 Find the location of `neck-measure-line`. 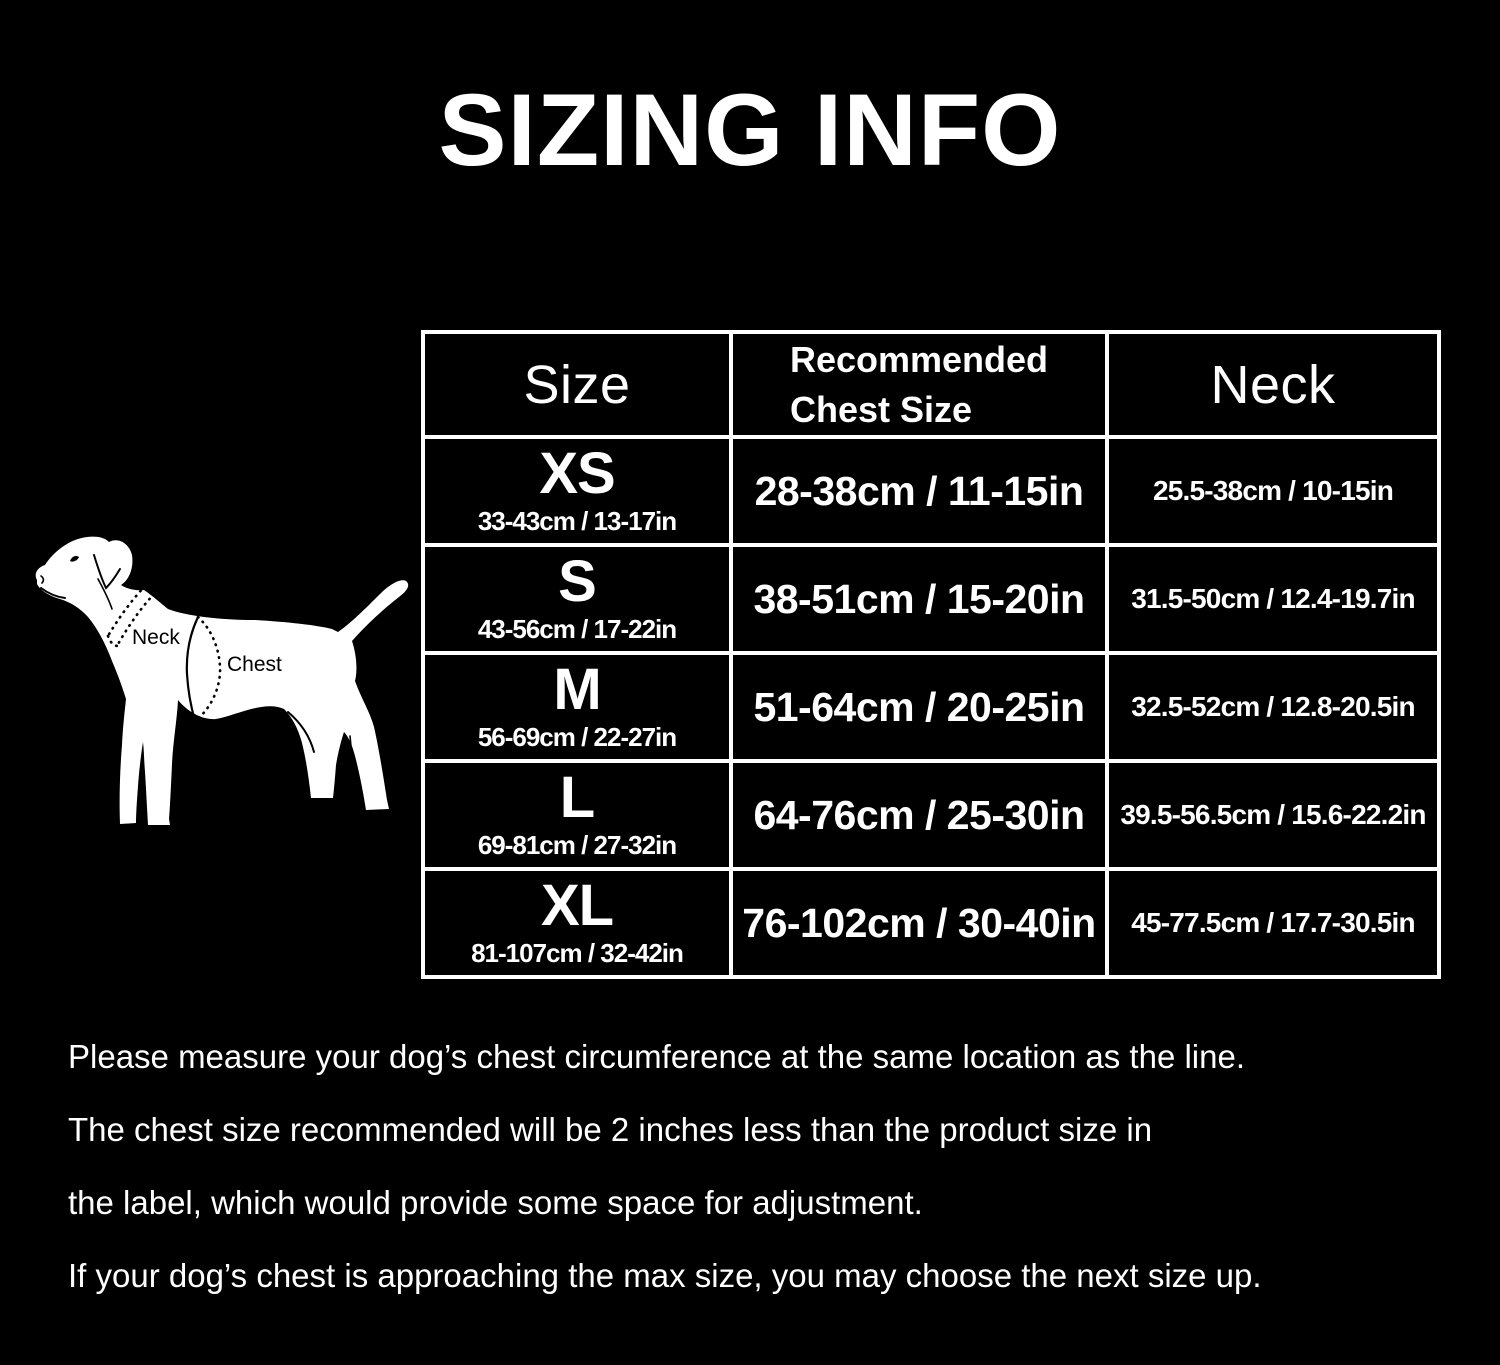

neck-measure-line is located at coordinates (131, 616).